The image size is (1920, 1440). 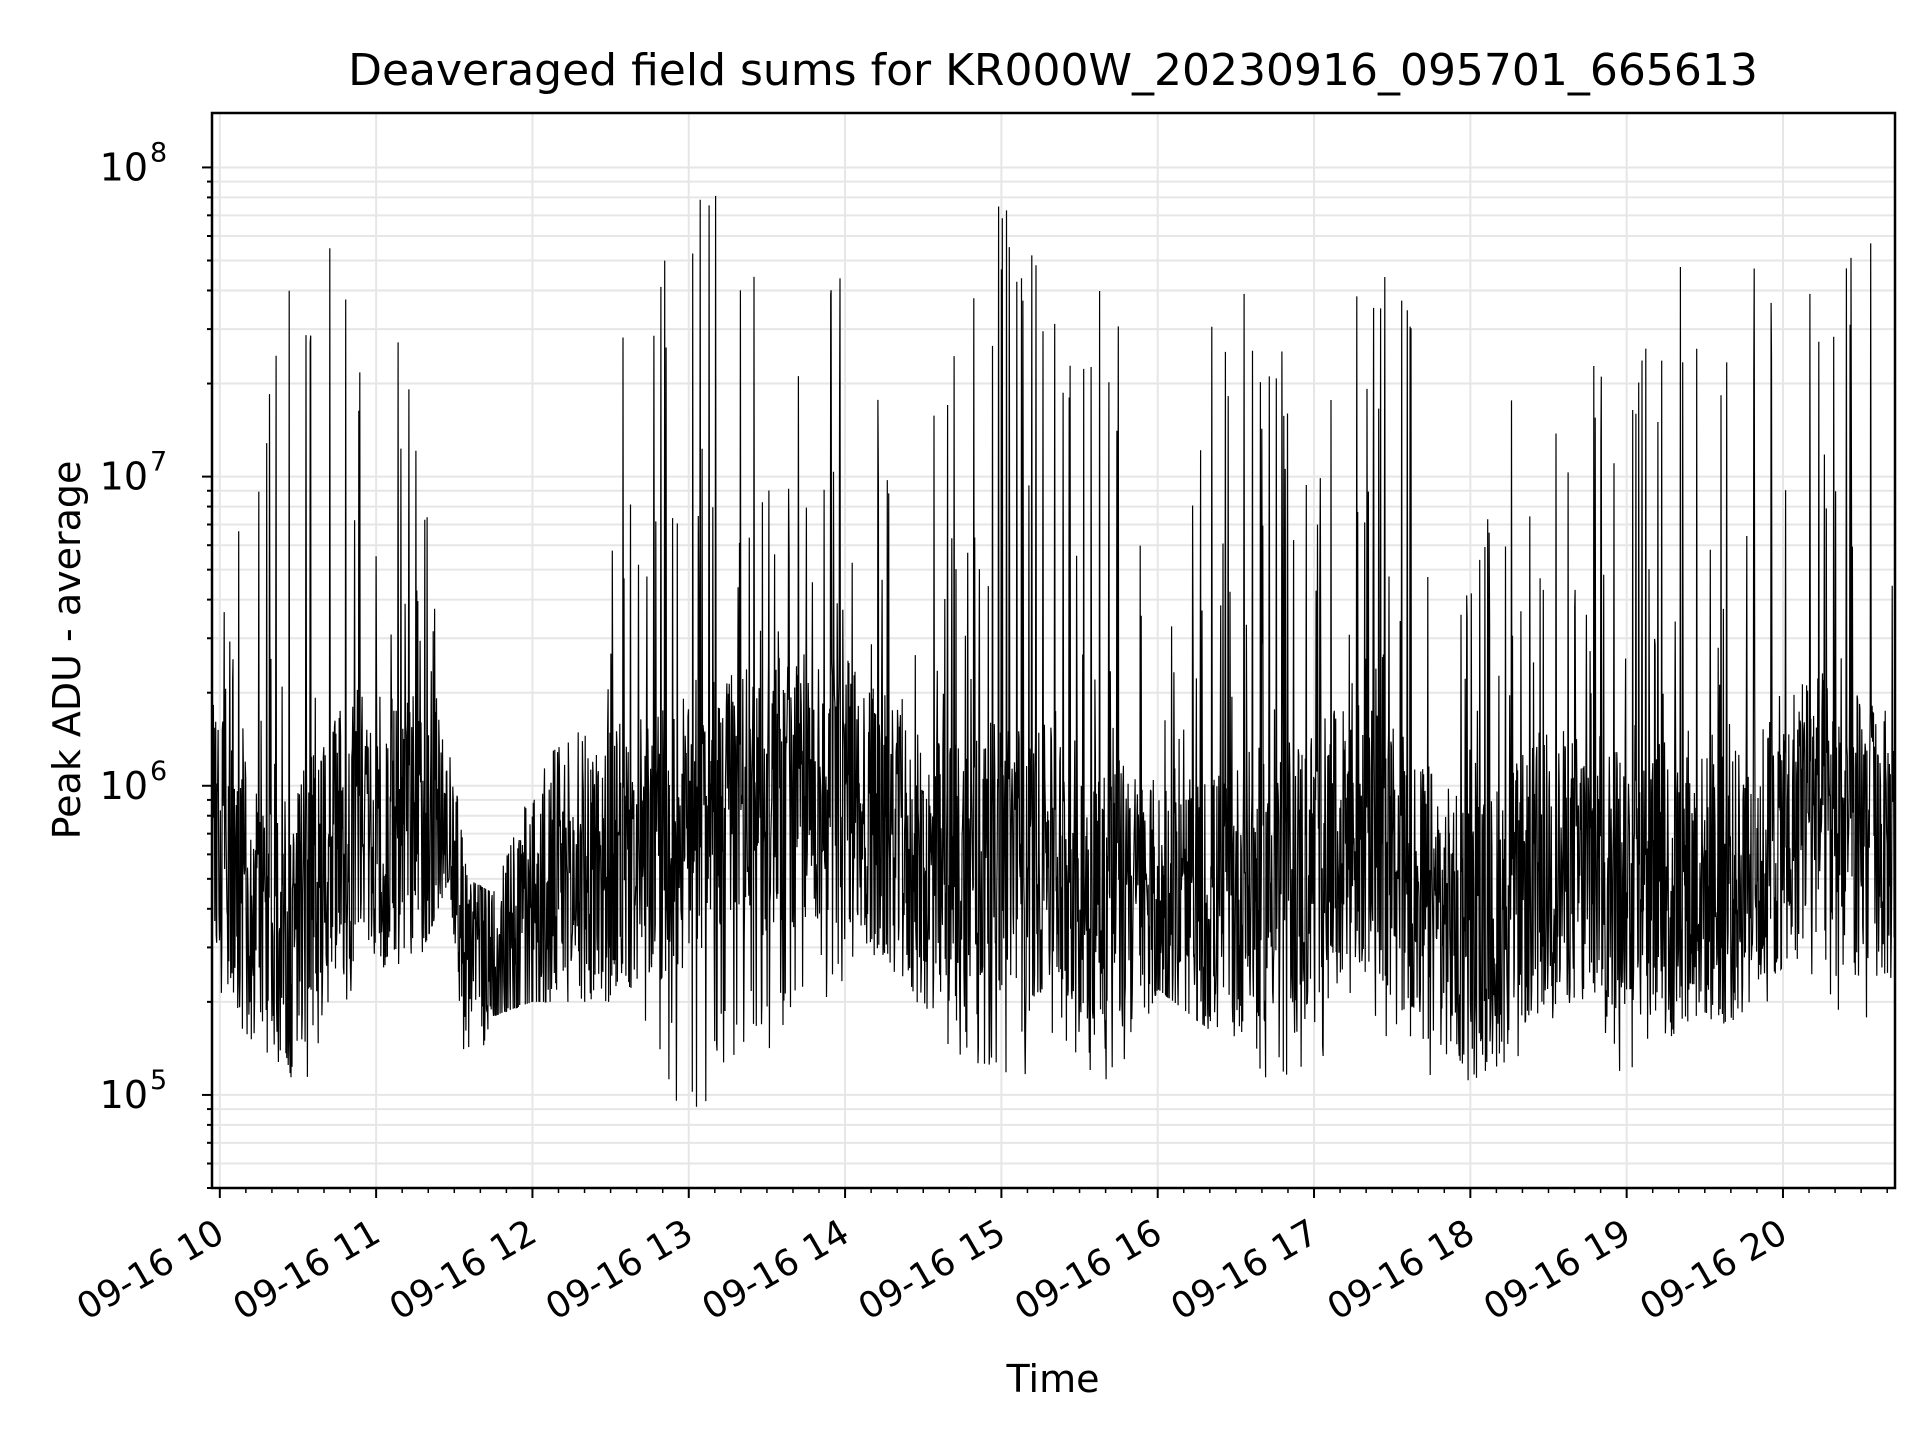 What do you see at coordinates (158, 771) in the screenshot?
I see `y-tick-exponent: 6` at bounding box center [158, 771].